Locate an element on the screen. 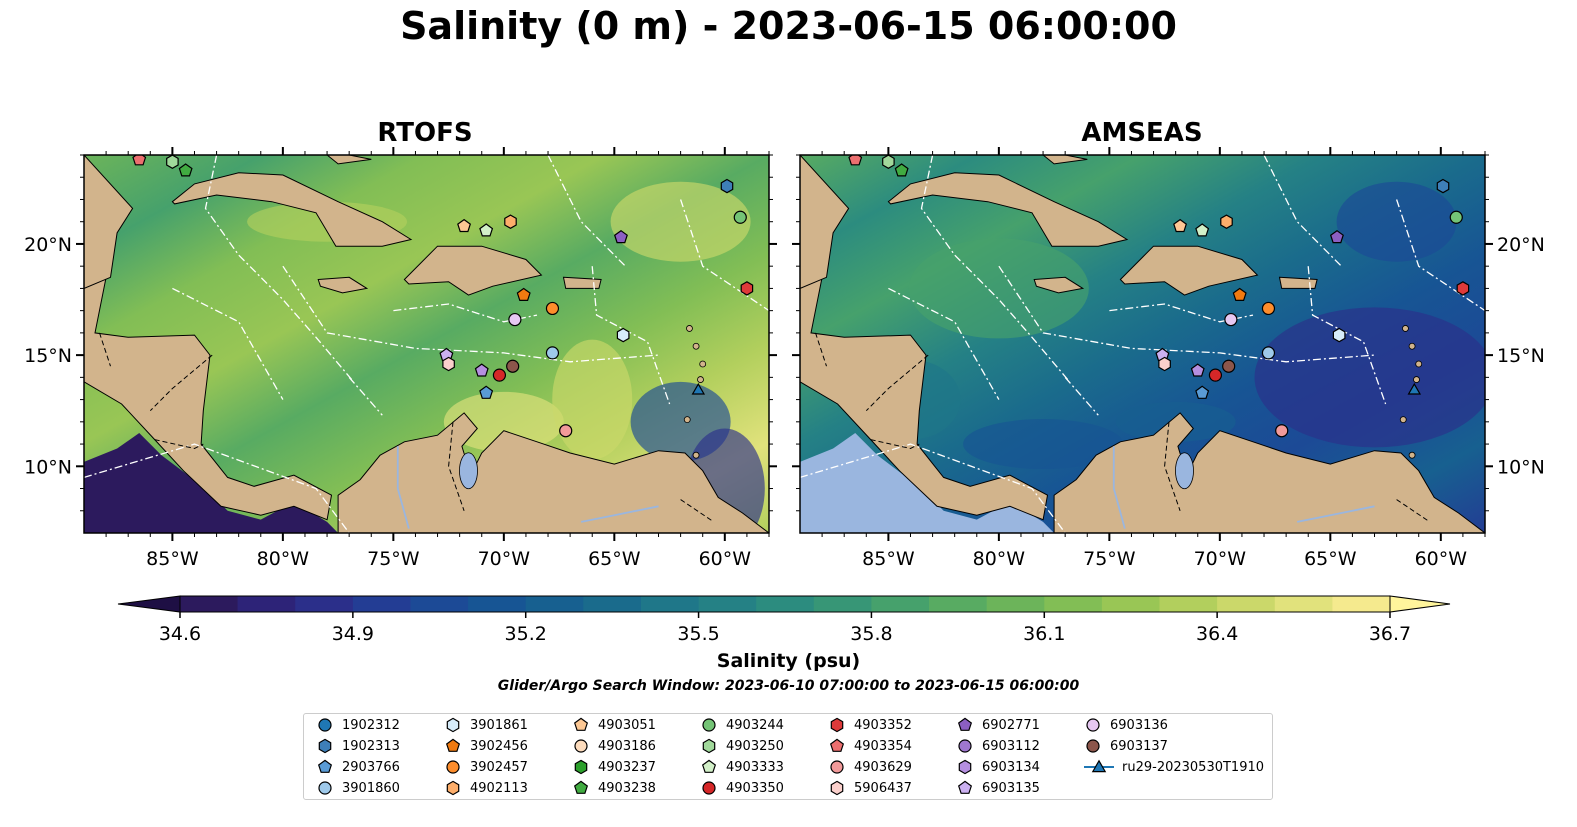 This screenshot has width=1577, height=827. colorbar-label: Salinity (psu) is located at coordinates (788, 661).